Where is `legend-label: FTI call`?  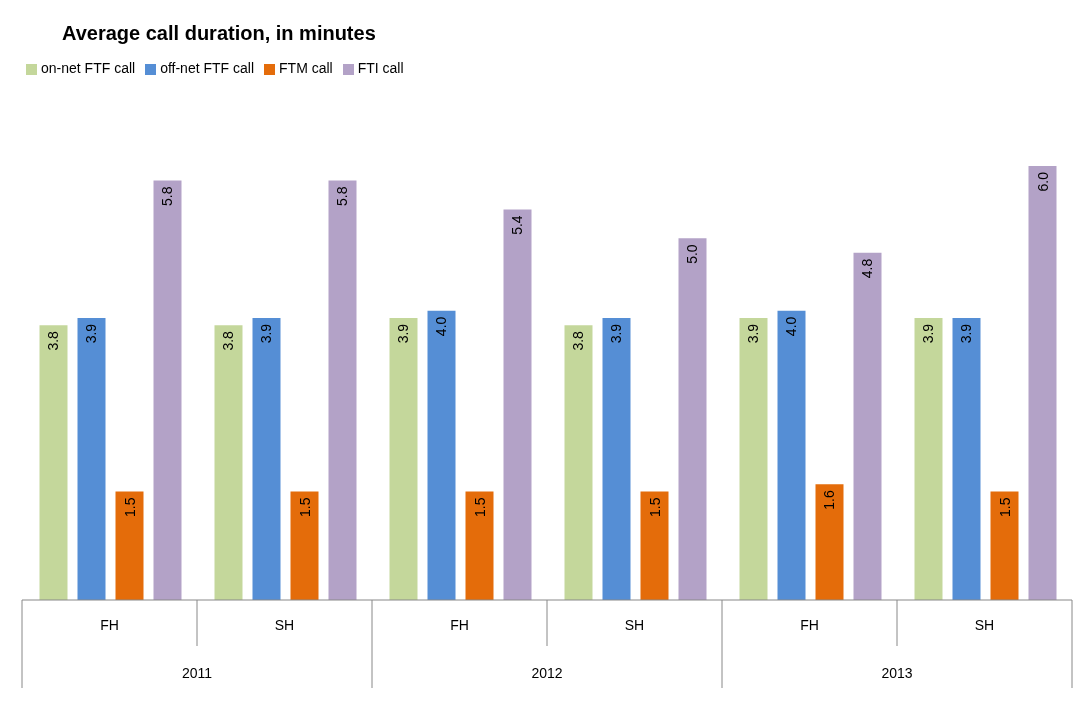
legend-label: FTI call is located at coordinates (380, 68).